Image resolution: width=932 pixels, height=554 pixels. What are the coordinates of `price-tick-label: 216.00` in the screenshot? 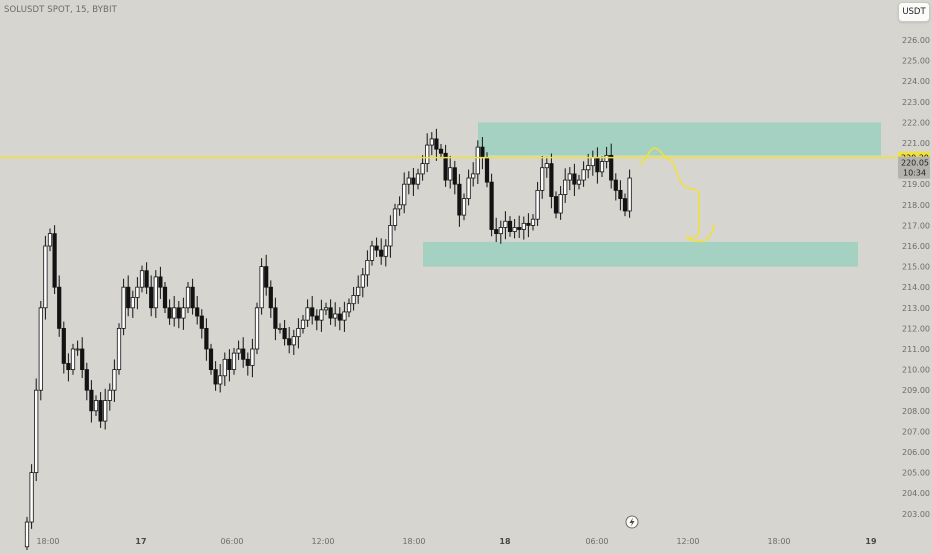 It's located at (916, 246).